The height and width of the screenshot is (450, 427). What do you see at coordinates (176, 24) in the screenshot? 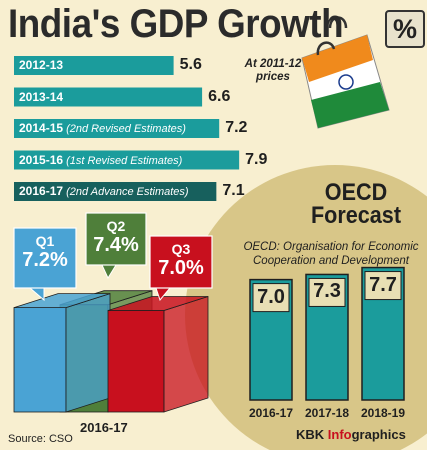
I see `page-title: India's GDP Growth` at bounding box center [176, 24].